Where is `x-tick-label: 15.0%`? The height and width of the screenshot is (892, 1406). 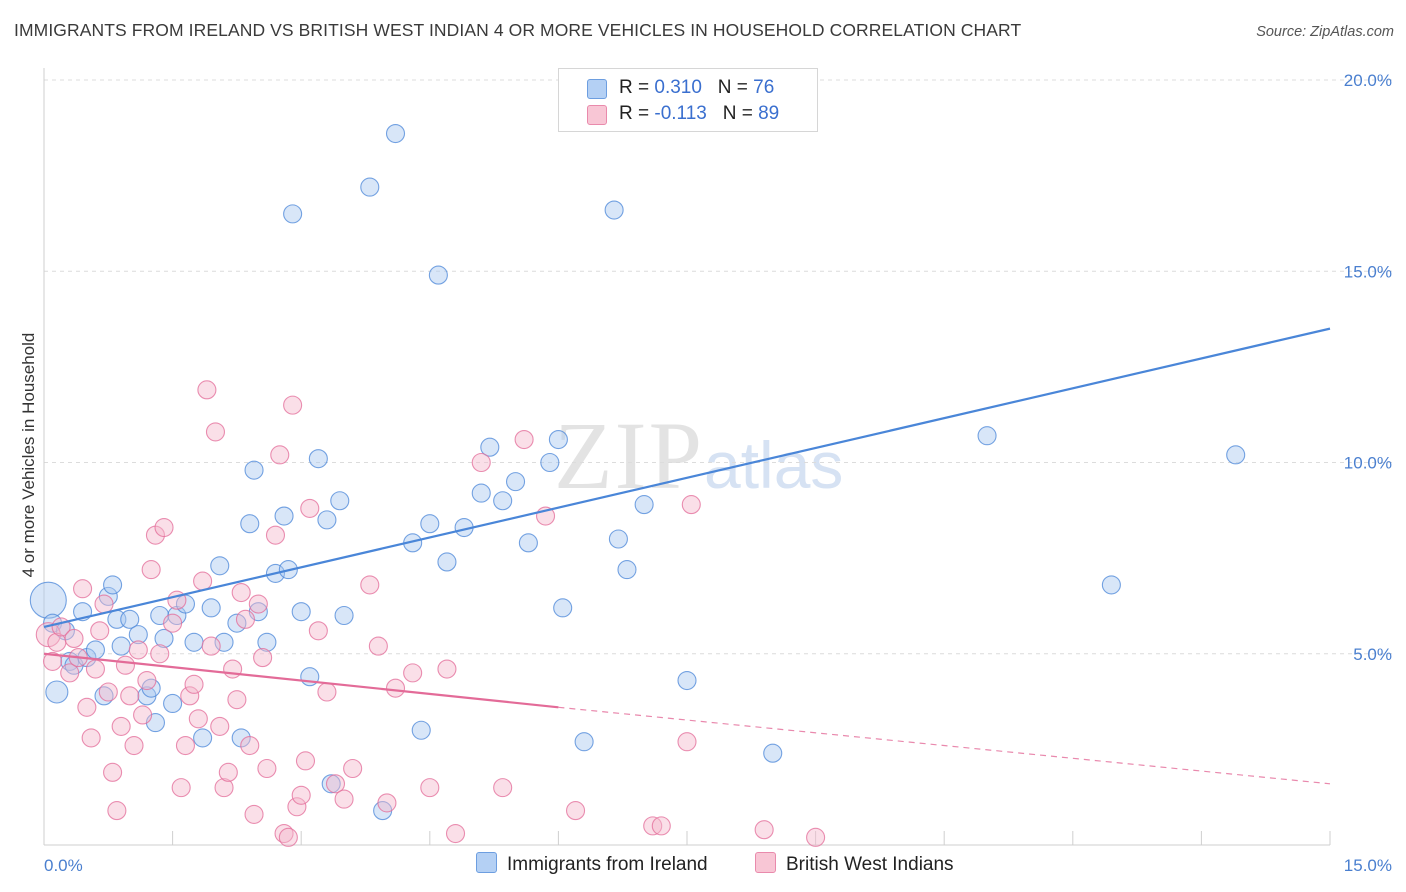
x-tick-label: 15.0% is located at coordinates (1368, 865).